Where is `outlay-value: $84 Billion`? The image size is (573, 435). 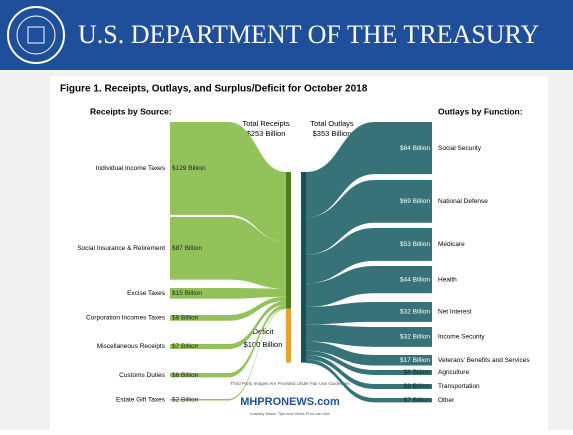
outlay-value: $84 Billion is located at coordinates (415, 148).